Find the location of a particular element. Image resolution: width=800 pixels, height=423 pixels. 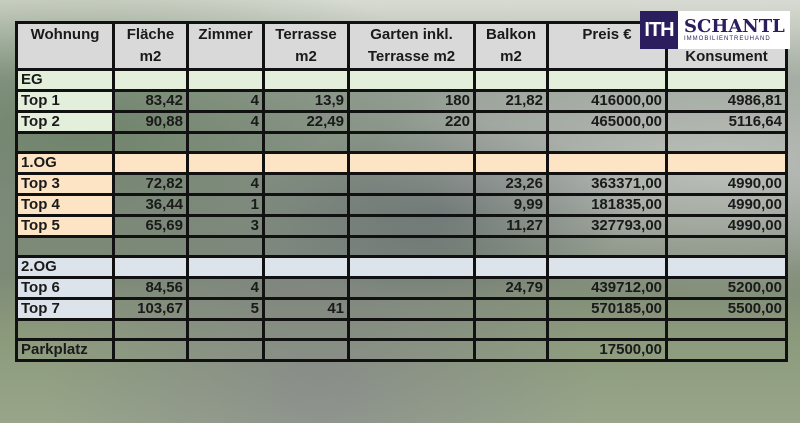

column-header-line1: Garten inkl. is located at coordinates (411, 34).